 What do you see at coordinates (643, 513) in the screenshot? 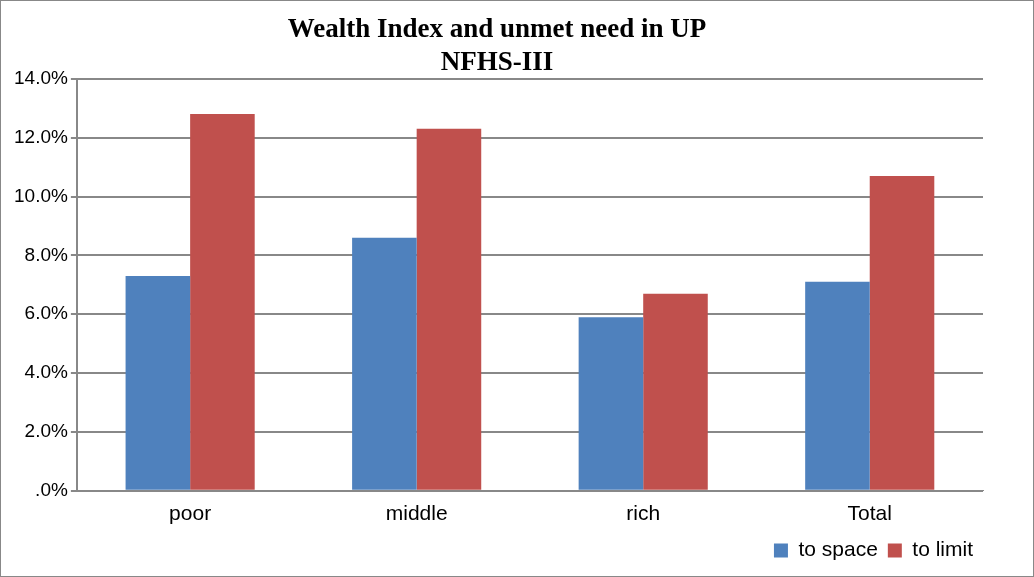
I see `x-tick-label: rich` at bounding box center [643, 513].